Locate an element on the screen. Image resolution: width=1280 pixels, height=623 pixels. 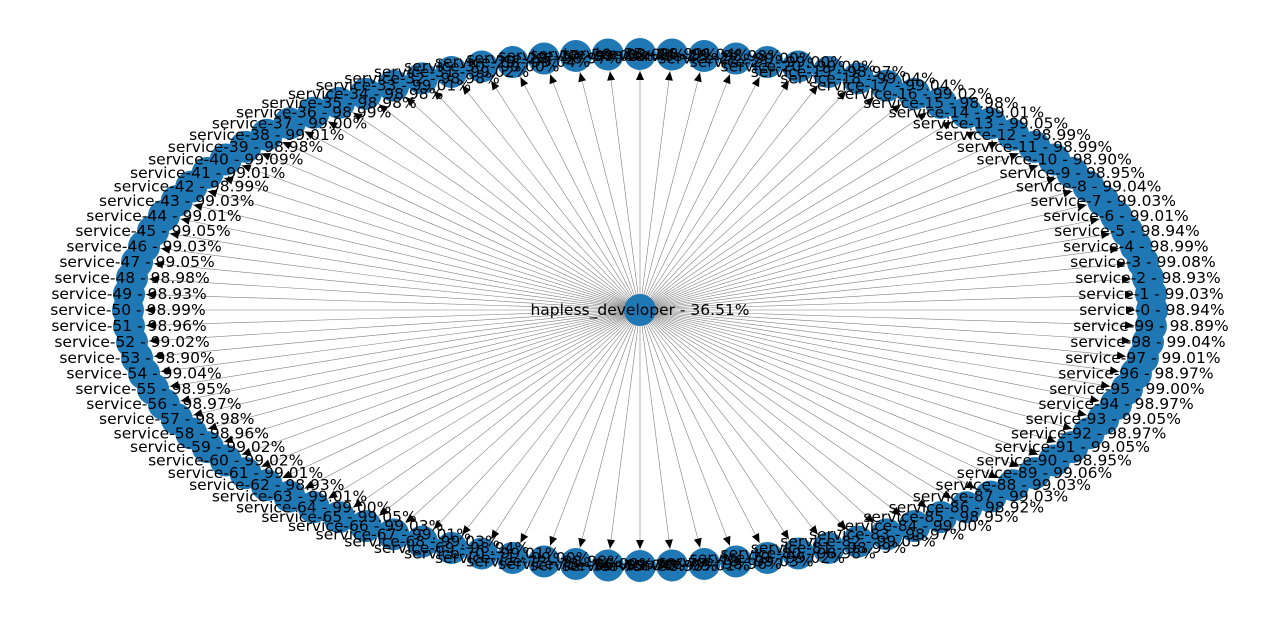
service-node-label: service-55 - 98.95% is located at coordinates (152, 389).